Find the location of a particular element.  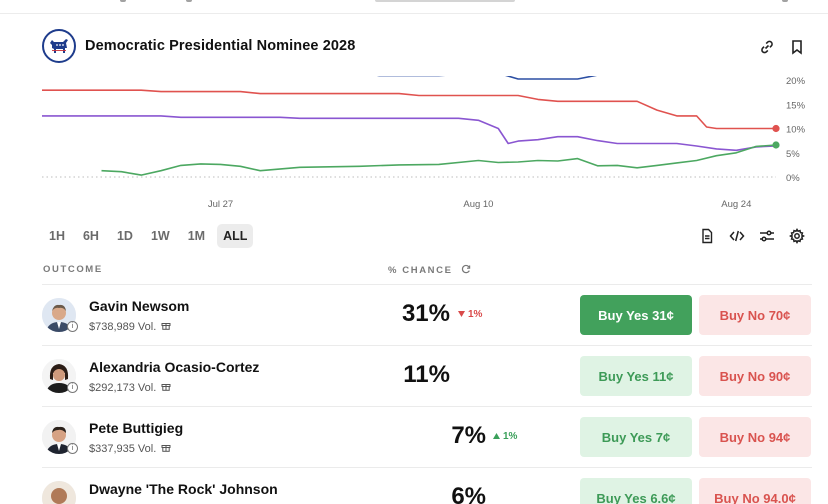

outcome-chance: 7% is located at coordinates (468, 435).